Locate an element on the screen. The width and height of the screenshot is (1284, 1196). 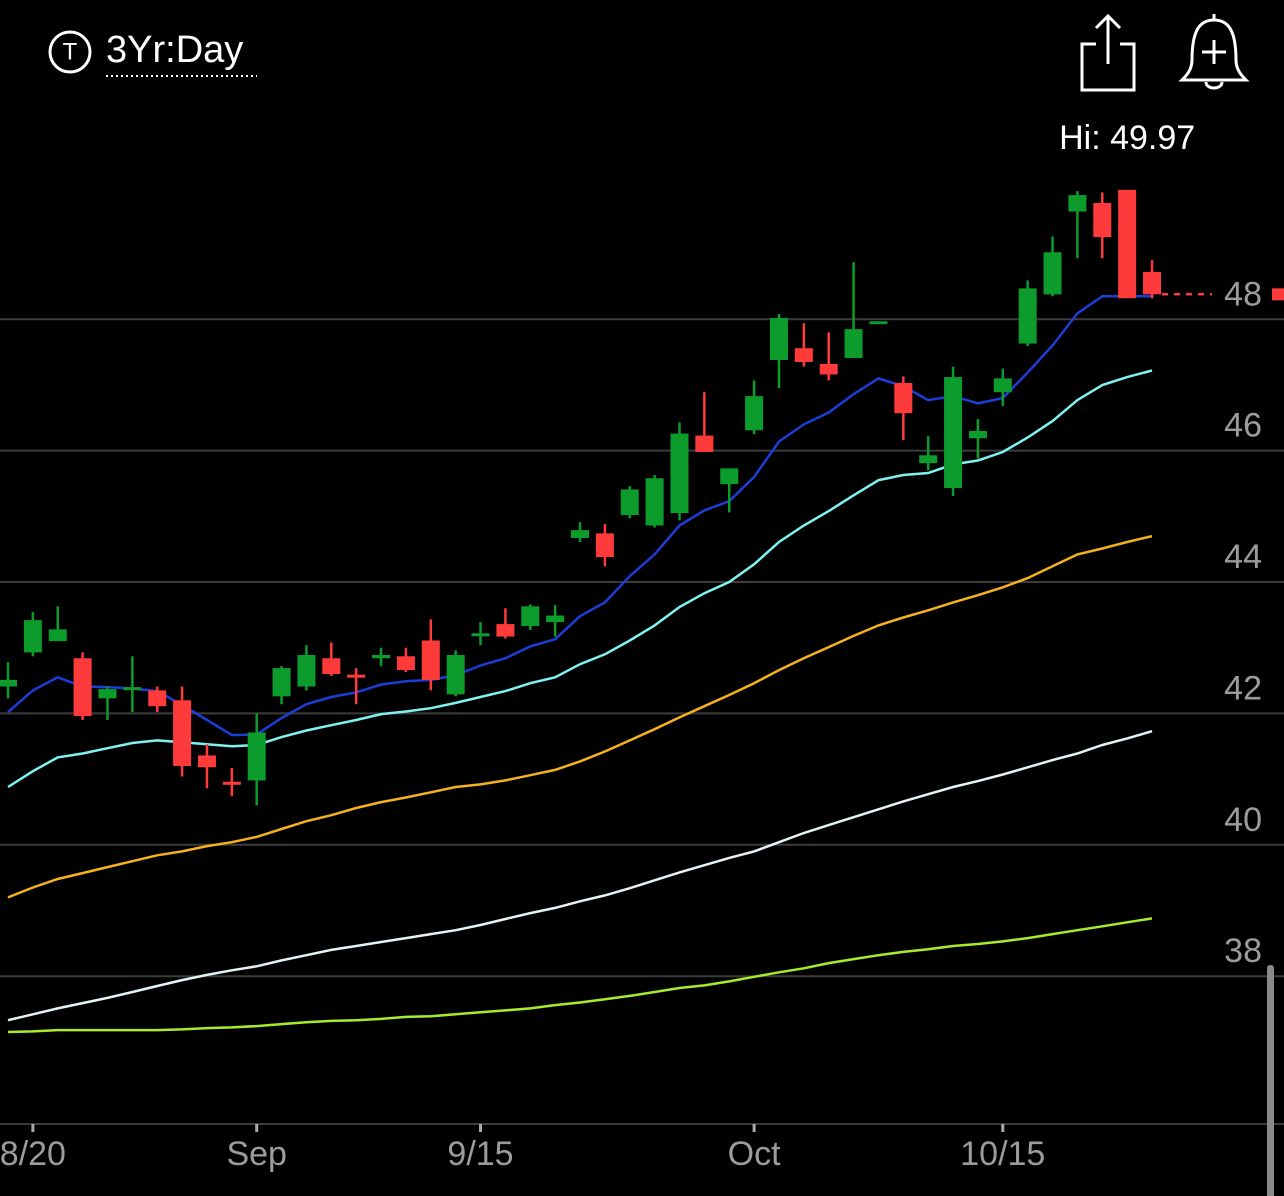
share-button is located at coordinates (1108, 52).